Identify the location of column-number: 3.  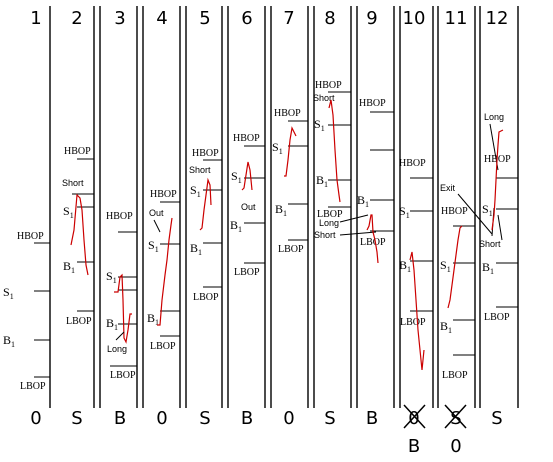
(119, 18).